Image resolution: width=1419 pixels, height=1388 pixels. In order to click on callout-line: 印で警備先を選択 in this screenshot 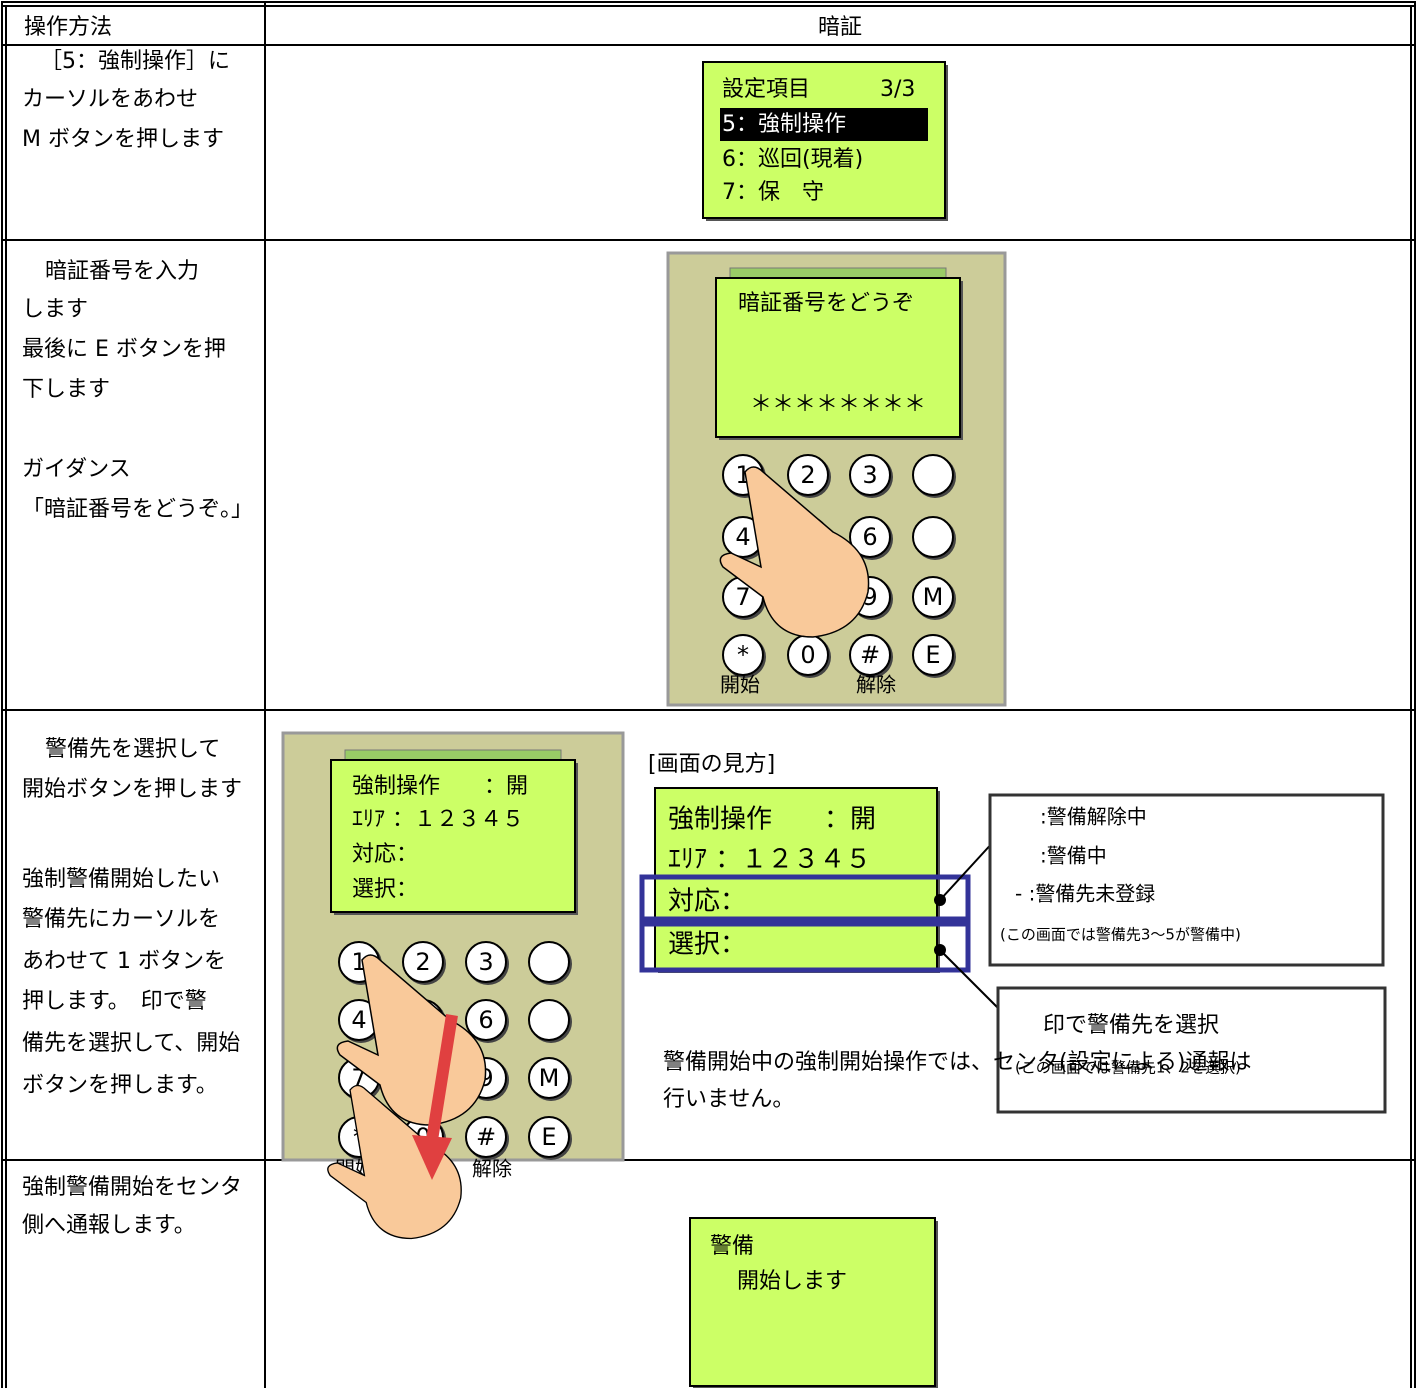, I will do `click(1131, 1025)`.